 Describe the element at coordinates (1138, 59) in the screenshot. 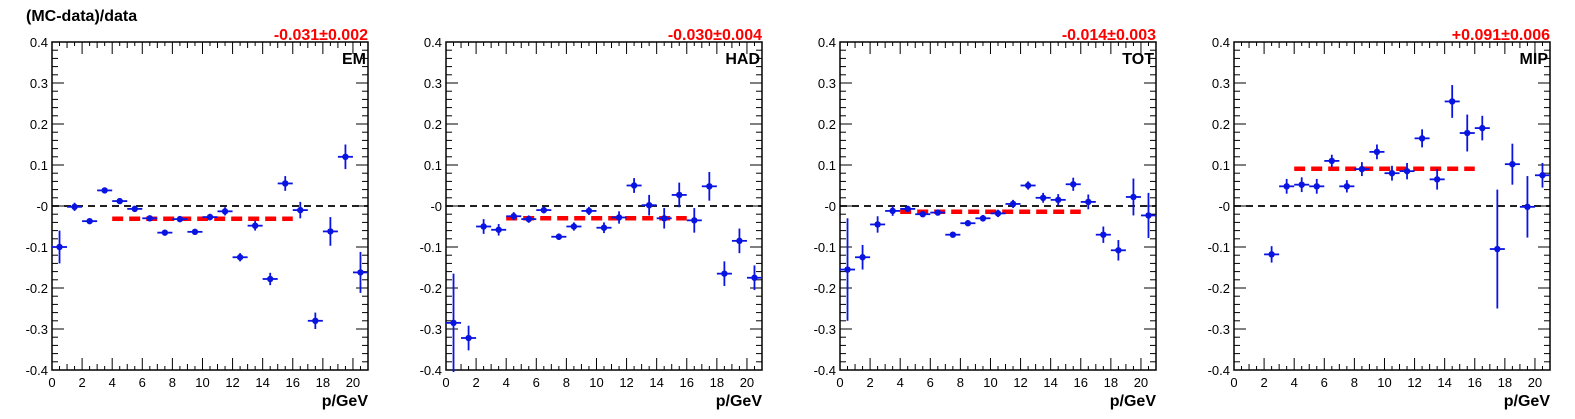

I see `panel-label: TOT` at that location.